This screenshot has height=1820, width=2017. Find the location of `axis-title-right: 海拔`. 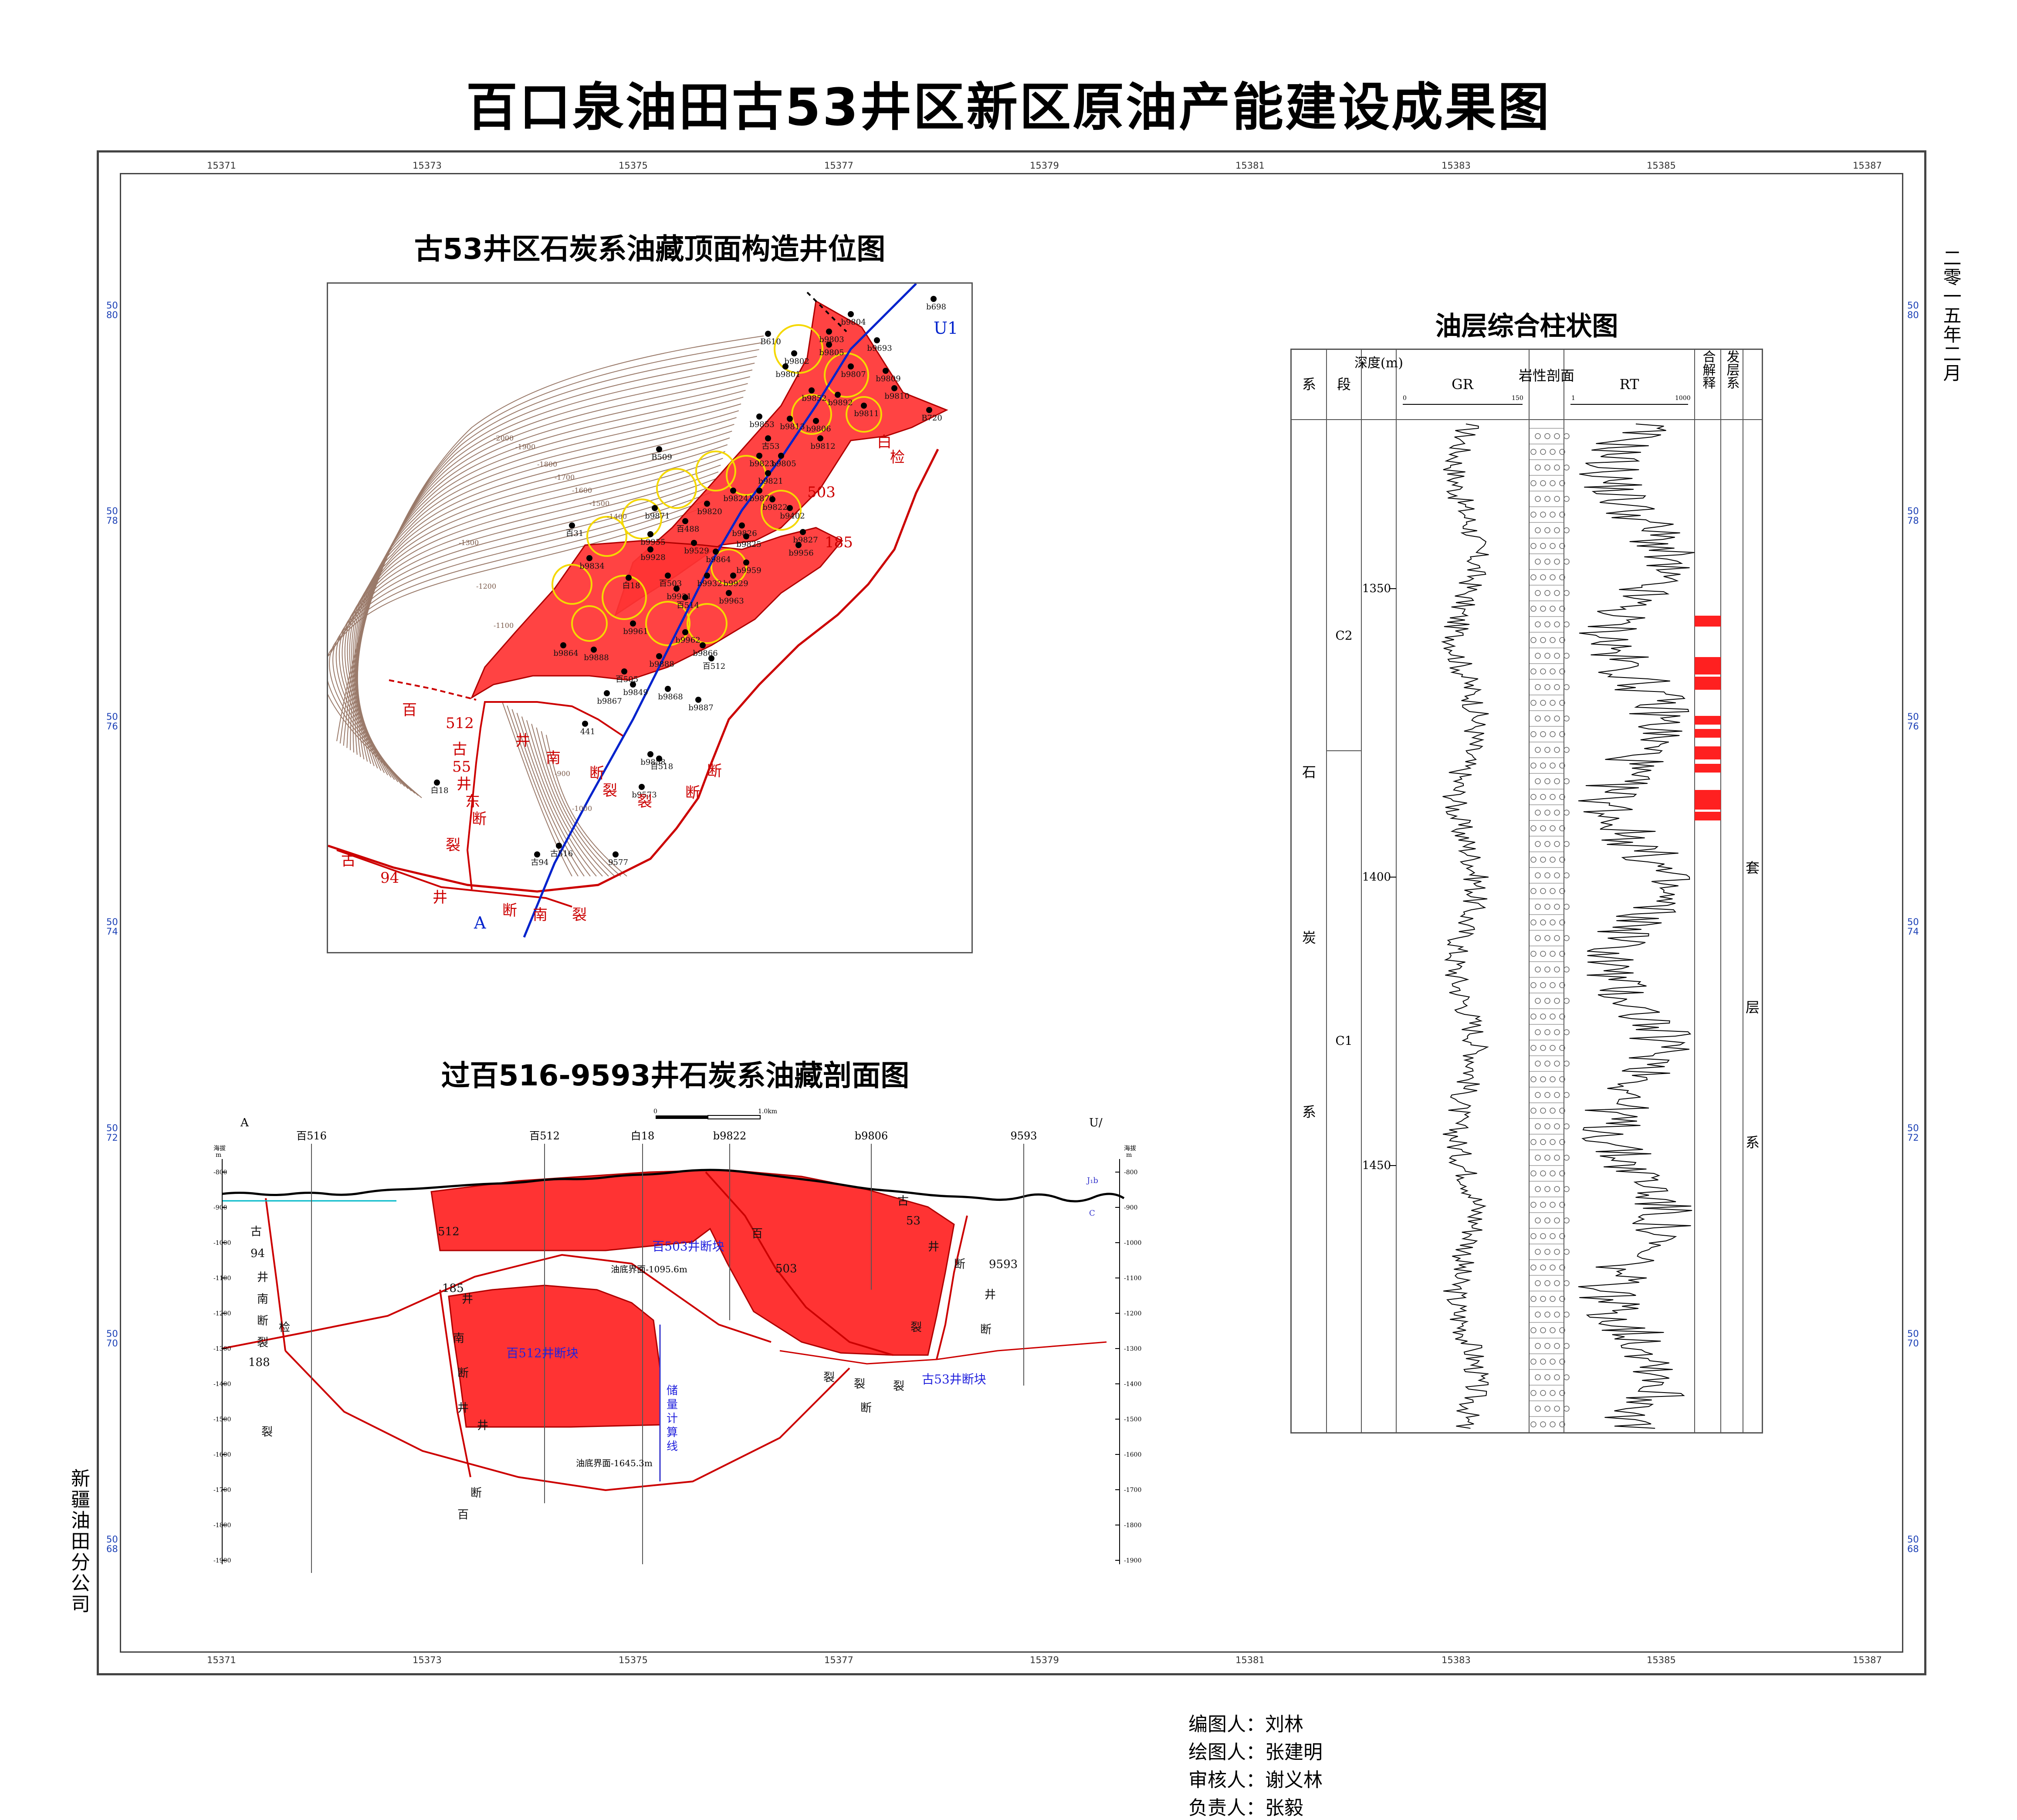

axis-title-right: 海拔 is located at coordinates (1130, 1148).